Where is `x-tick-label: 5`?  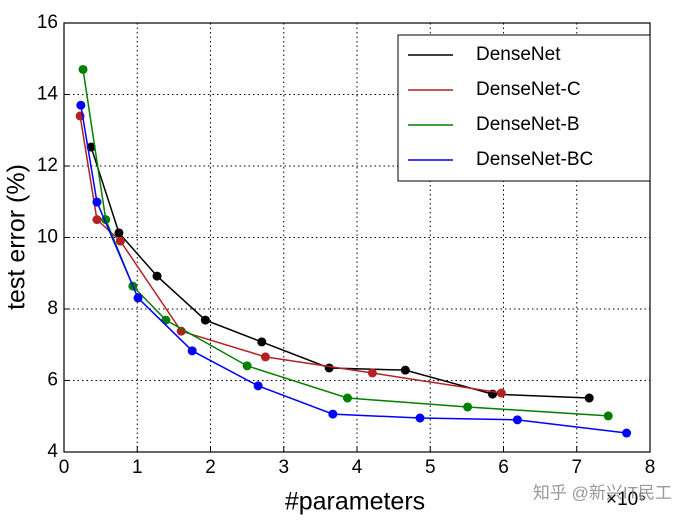
x-tick-label: 5 is located at coordinates (430, 467).